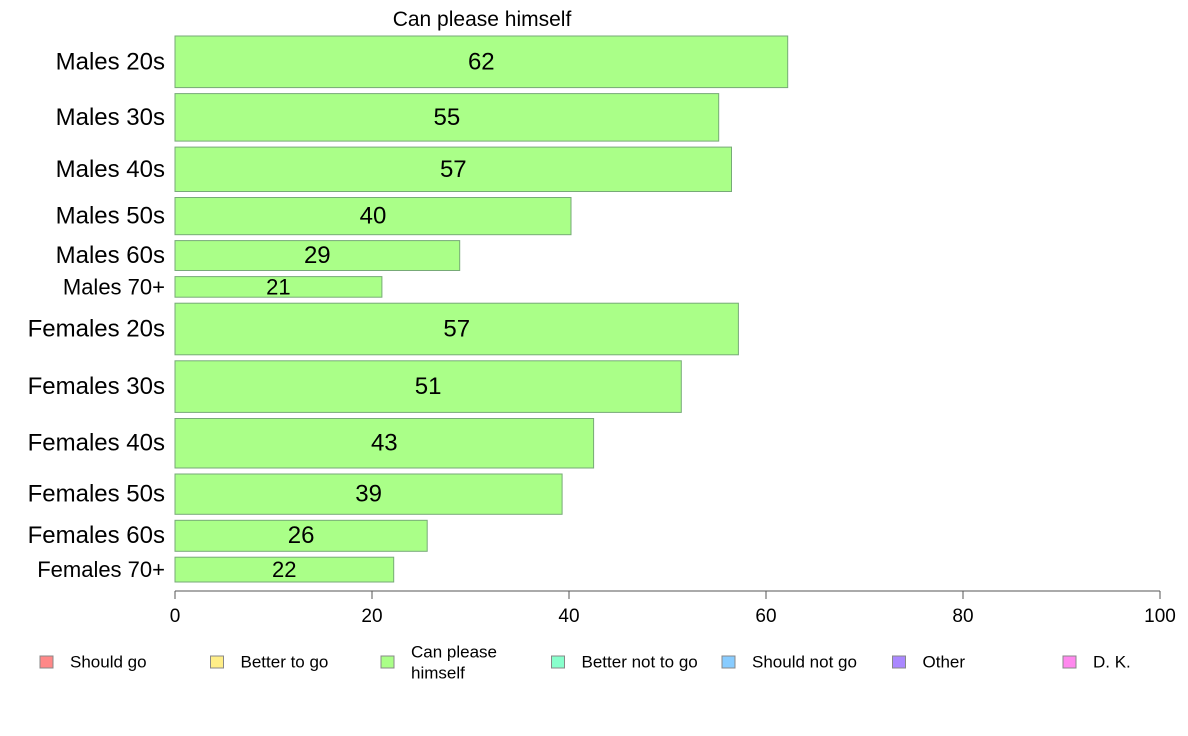 The width and height of the screenshot is (1188, 736). I want to click on legend-label: Better not to go, so click(640, 662).